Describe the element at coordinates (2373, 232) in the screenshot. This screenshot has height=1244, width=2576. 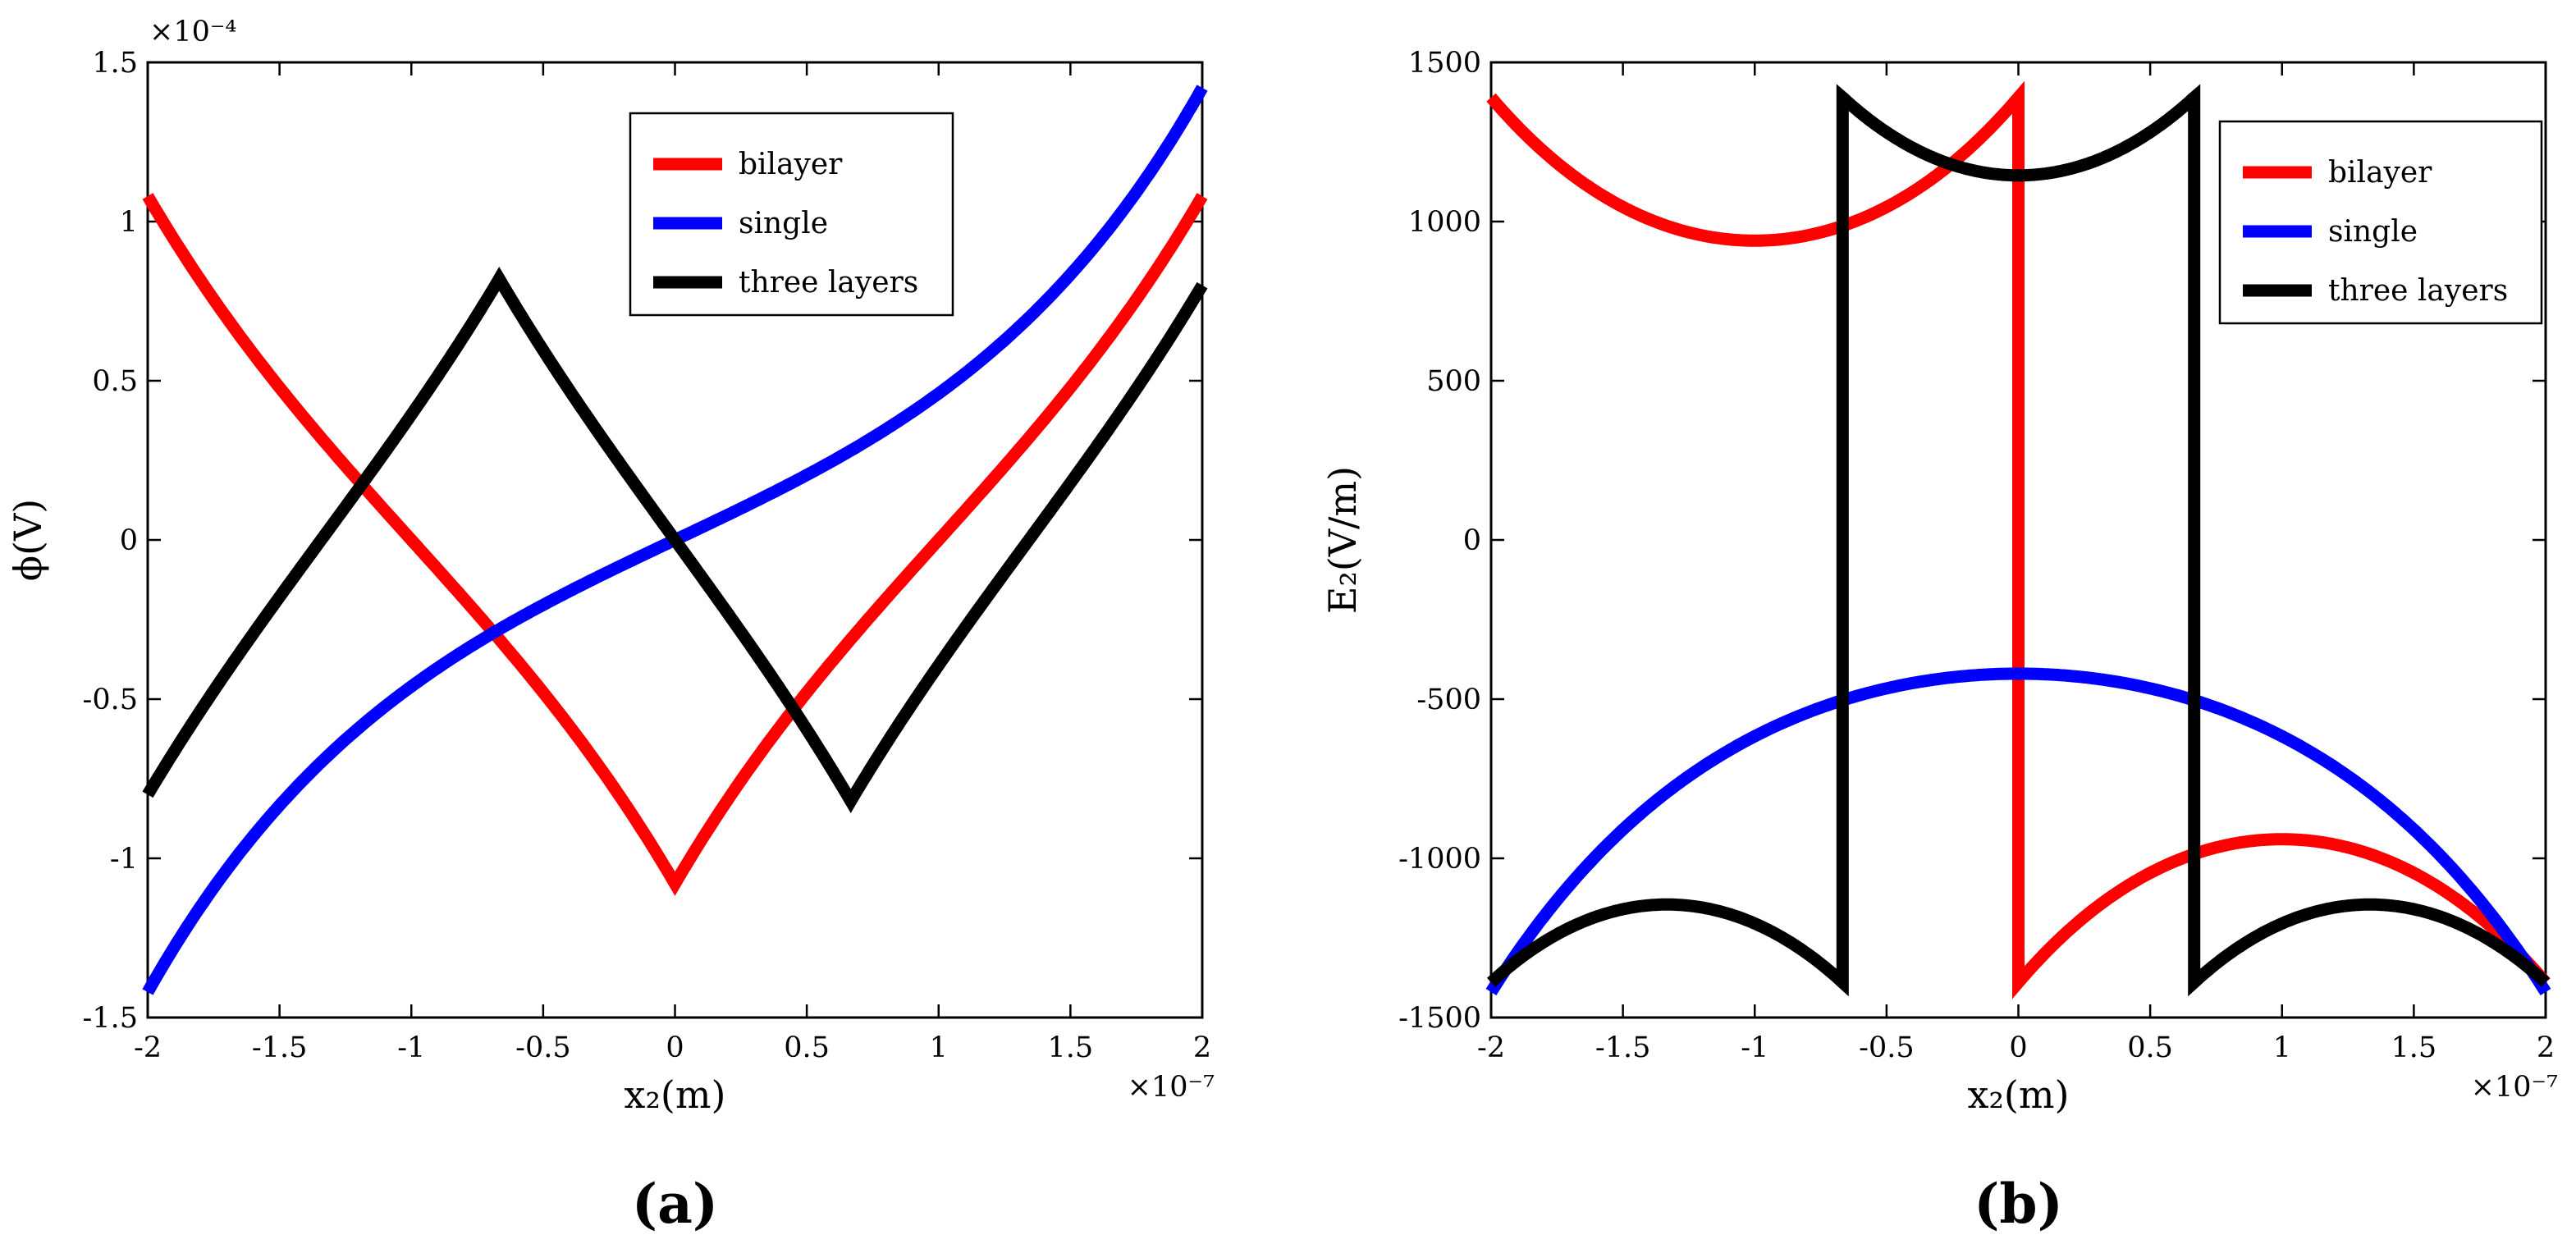
I see `legend-label-single-b: single` at that location.